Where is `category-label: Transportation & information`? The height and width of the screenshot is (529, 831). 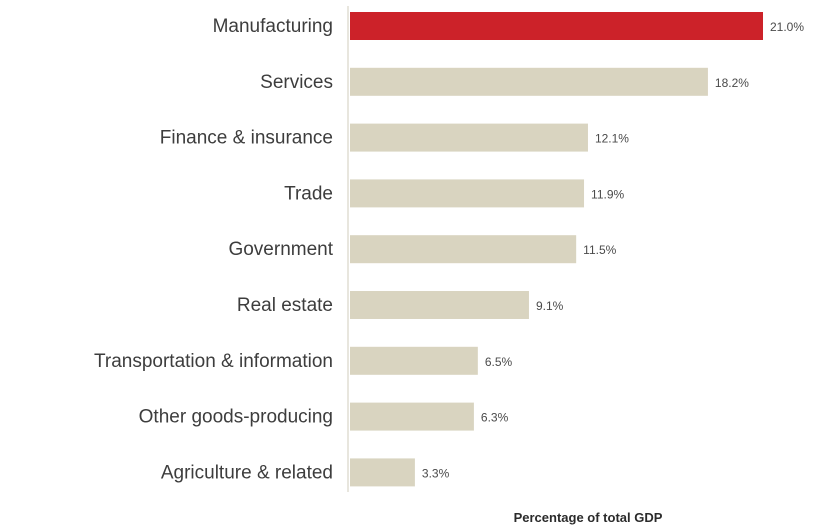
category-label: Transportation & information is located at coordinates (213, 361).